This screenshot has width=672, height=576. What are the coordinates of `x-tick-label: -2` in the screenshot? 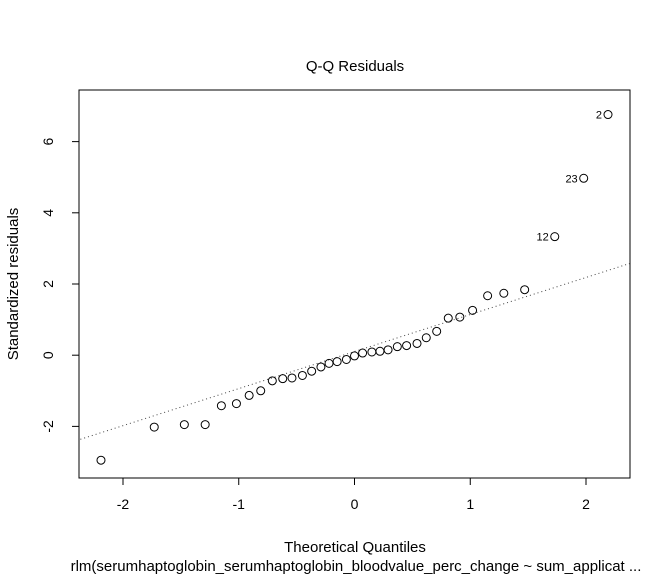 It's located at (123, 504).